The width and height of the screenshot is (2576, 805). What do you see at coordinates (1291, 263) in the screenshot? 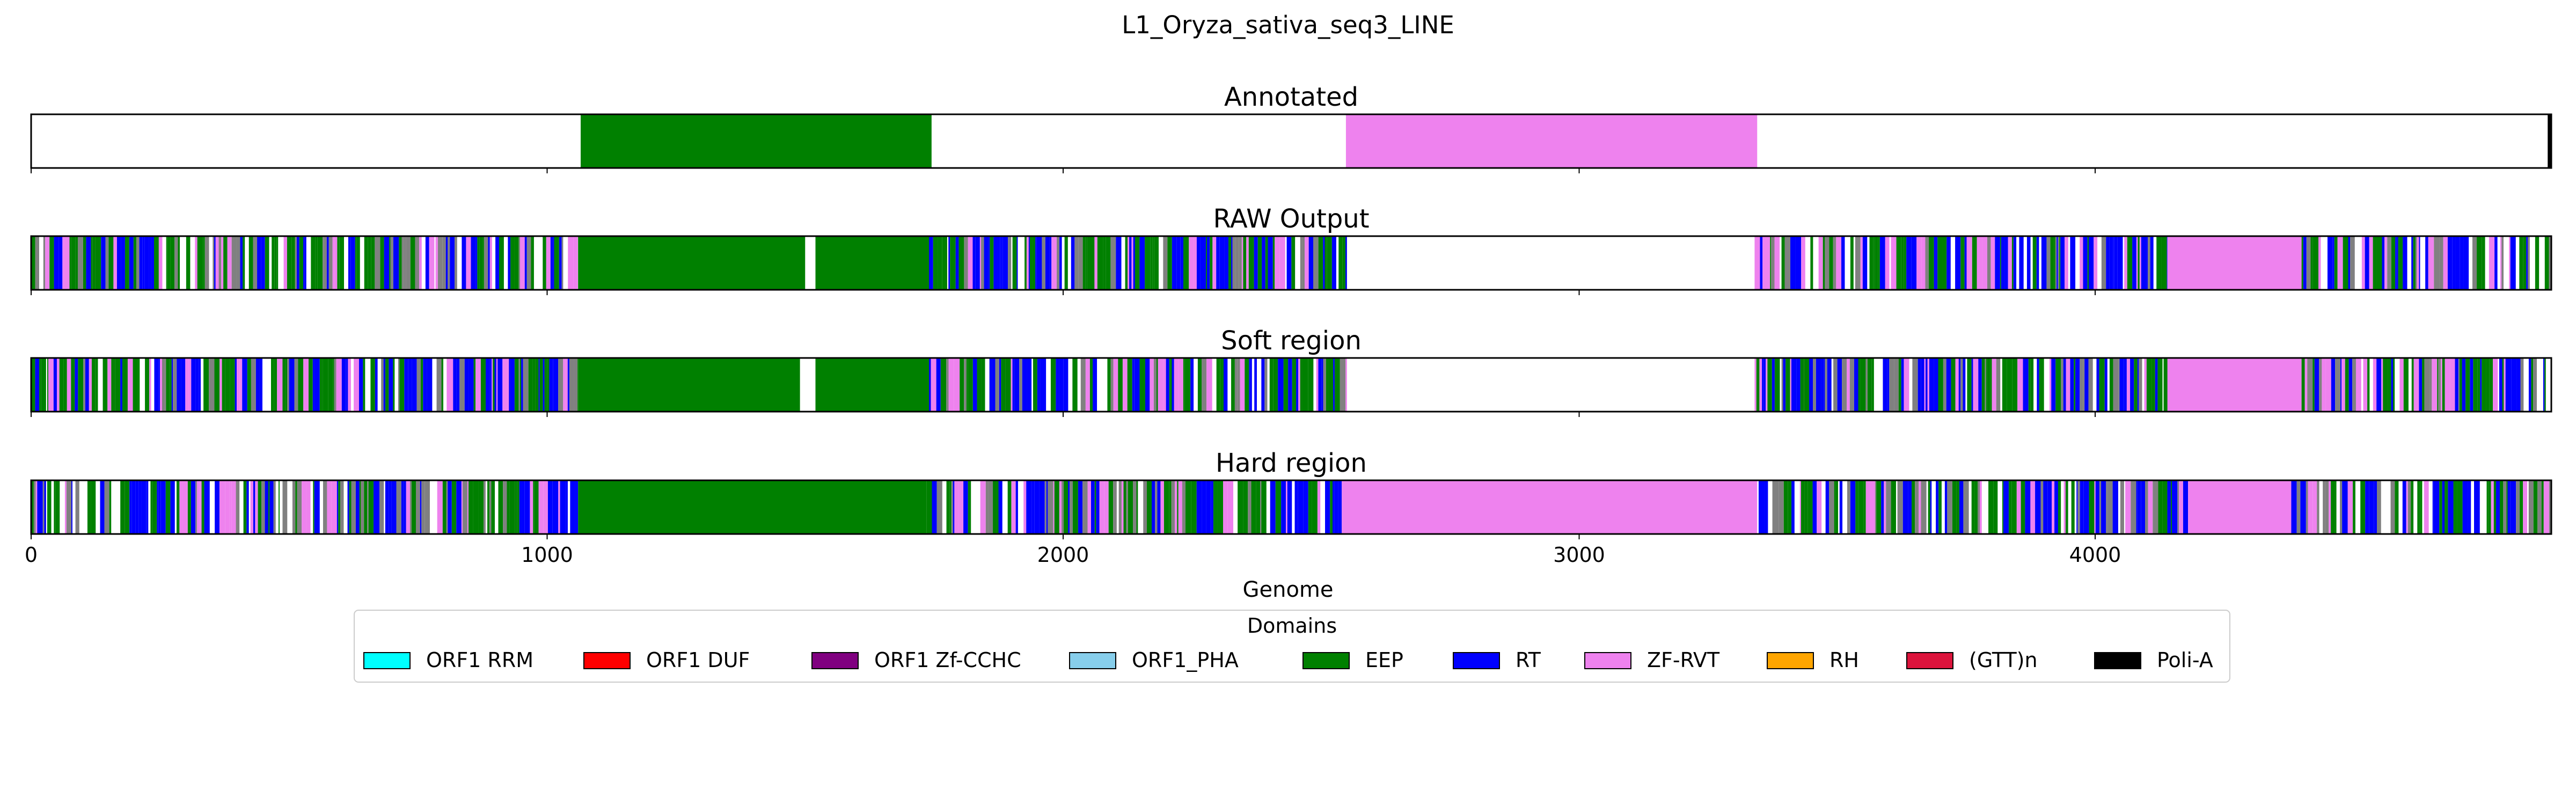
I see `panel-frame` at bounding box center [1291, 263].